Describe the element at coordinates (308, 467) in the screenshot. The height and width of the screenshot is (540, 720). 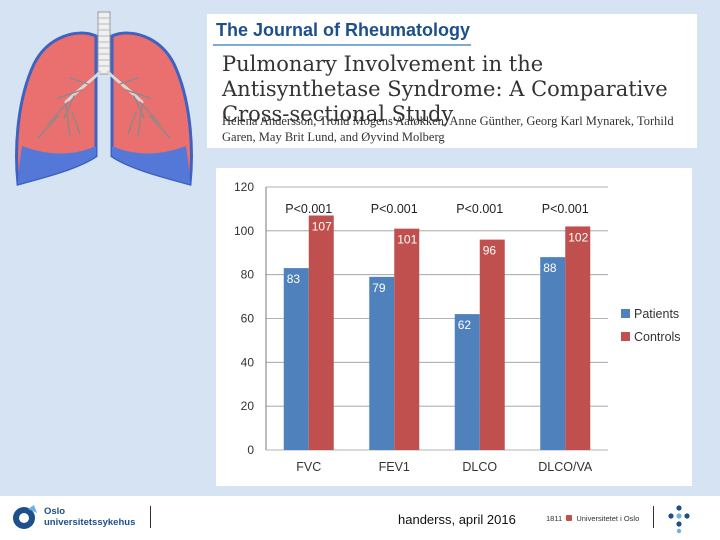
I see `x-tick-label: FVC` at that location.